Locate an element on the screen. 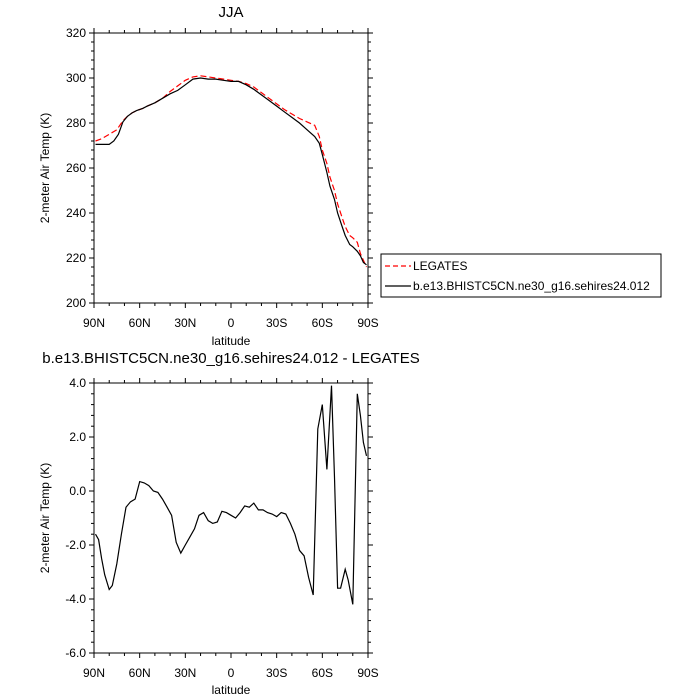  y-tick-label: 0.0 is located at coordinates (77, 491).